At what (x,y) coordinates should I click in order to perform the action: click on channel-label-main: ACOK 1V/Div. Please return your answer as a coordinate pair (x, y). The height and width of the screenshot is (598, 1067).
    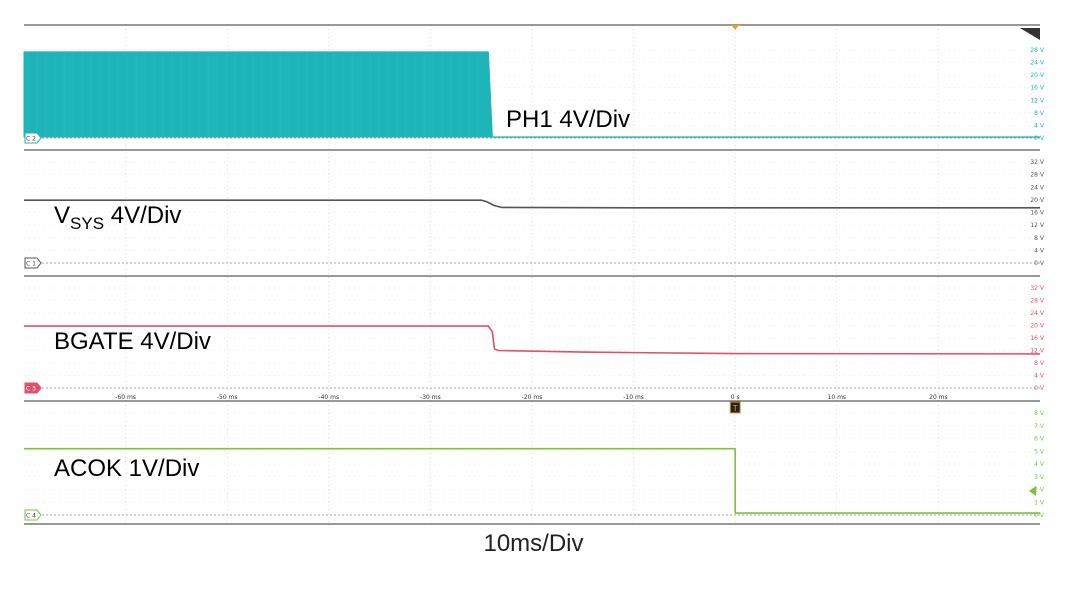
    Looking at the image, I should click on (126, 468).